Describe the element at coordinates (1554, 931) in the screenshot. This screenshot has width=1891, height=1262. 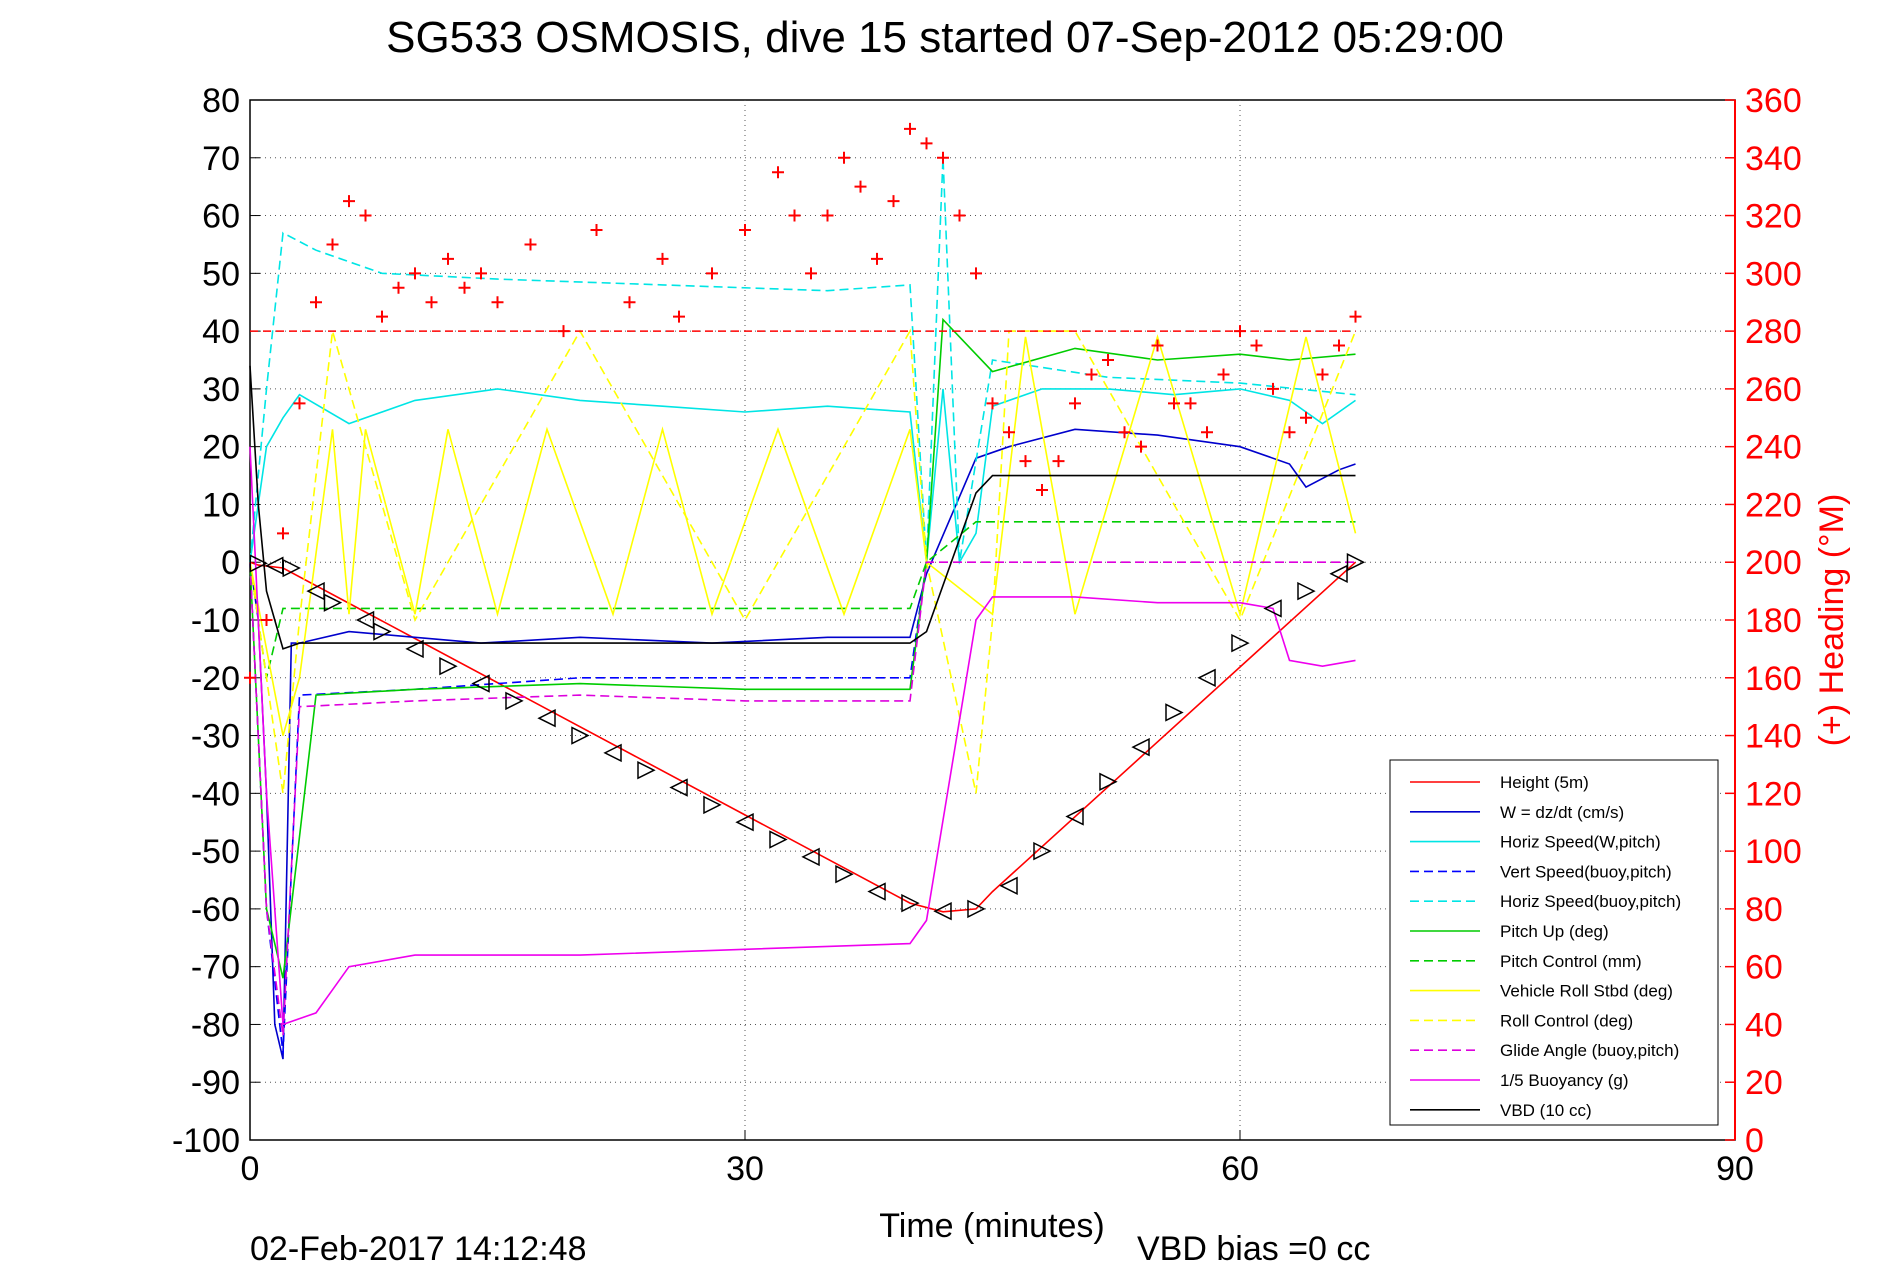
I see `legend-label: Pitch Up (deg)` at that location.